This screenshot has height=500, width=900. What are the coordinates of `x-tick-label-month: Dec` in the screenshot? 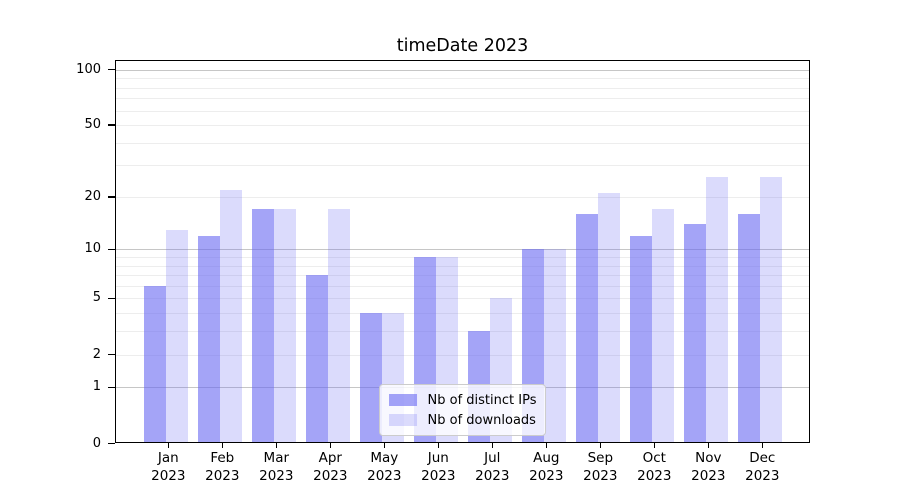 It's located at (762, 458).